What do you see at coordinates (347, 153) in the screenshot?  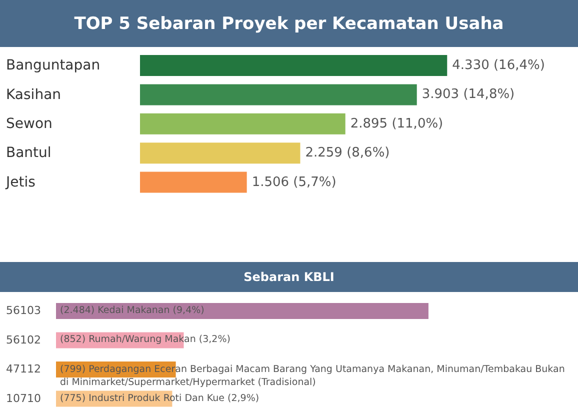 I see `data-label: 2.259 (8,6%)` at bounding box center [347, 153].